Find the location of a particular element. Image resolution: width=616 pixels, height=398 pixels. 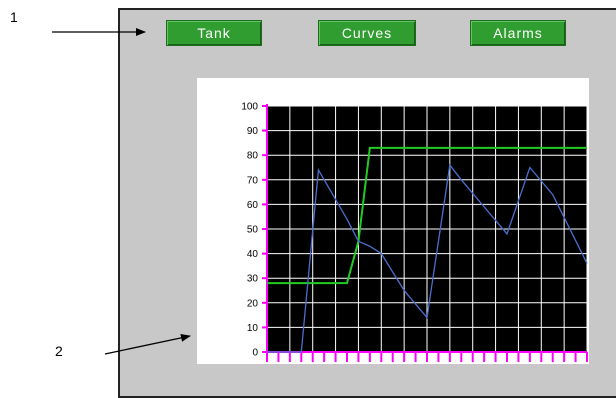

y-tick-label: 20 is located at coordinates (253, 303).